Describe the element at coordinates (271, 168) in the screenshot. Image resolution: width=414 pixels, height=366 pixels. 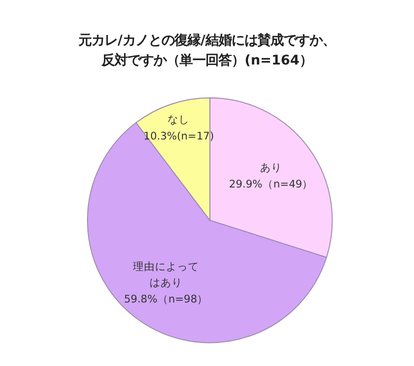
I see `slice-label: あり` at that location.